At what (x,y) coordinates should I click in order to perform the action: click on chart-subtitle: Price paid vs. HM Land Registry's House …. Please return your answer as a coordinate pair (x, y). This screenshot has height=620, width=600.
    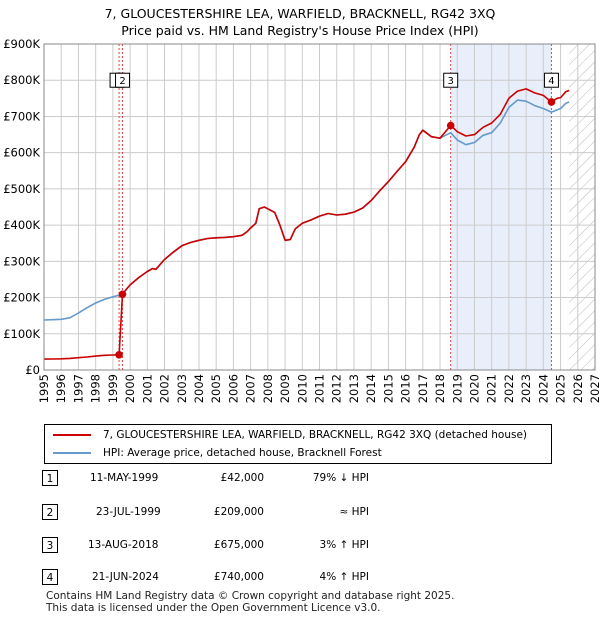
    Looking at the image, I should click on (300, 30).